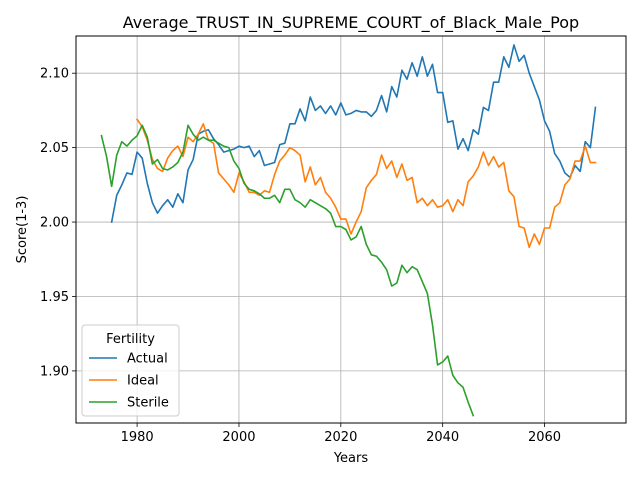 The height and width of the screenshot is (480, 640). I want to click on legend-title: Fertility, so click(130, 339).